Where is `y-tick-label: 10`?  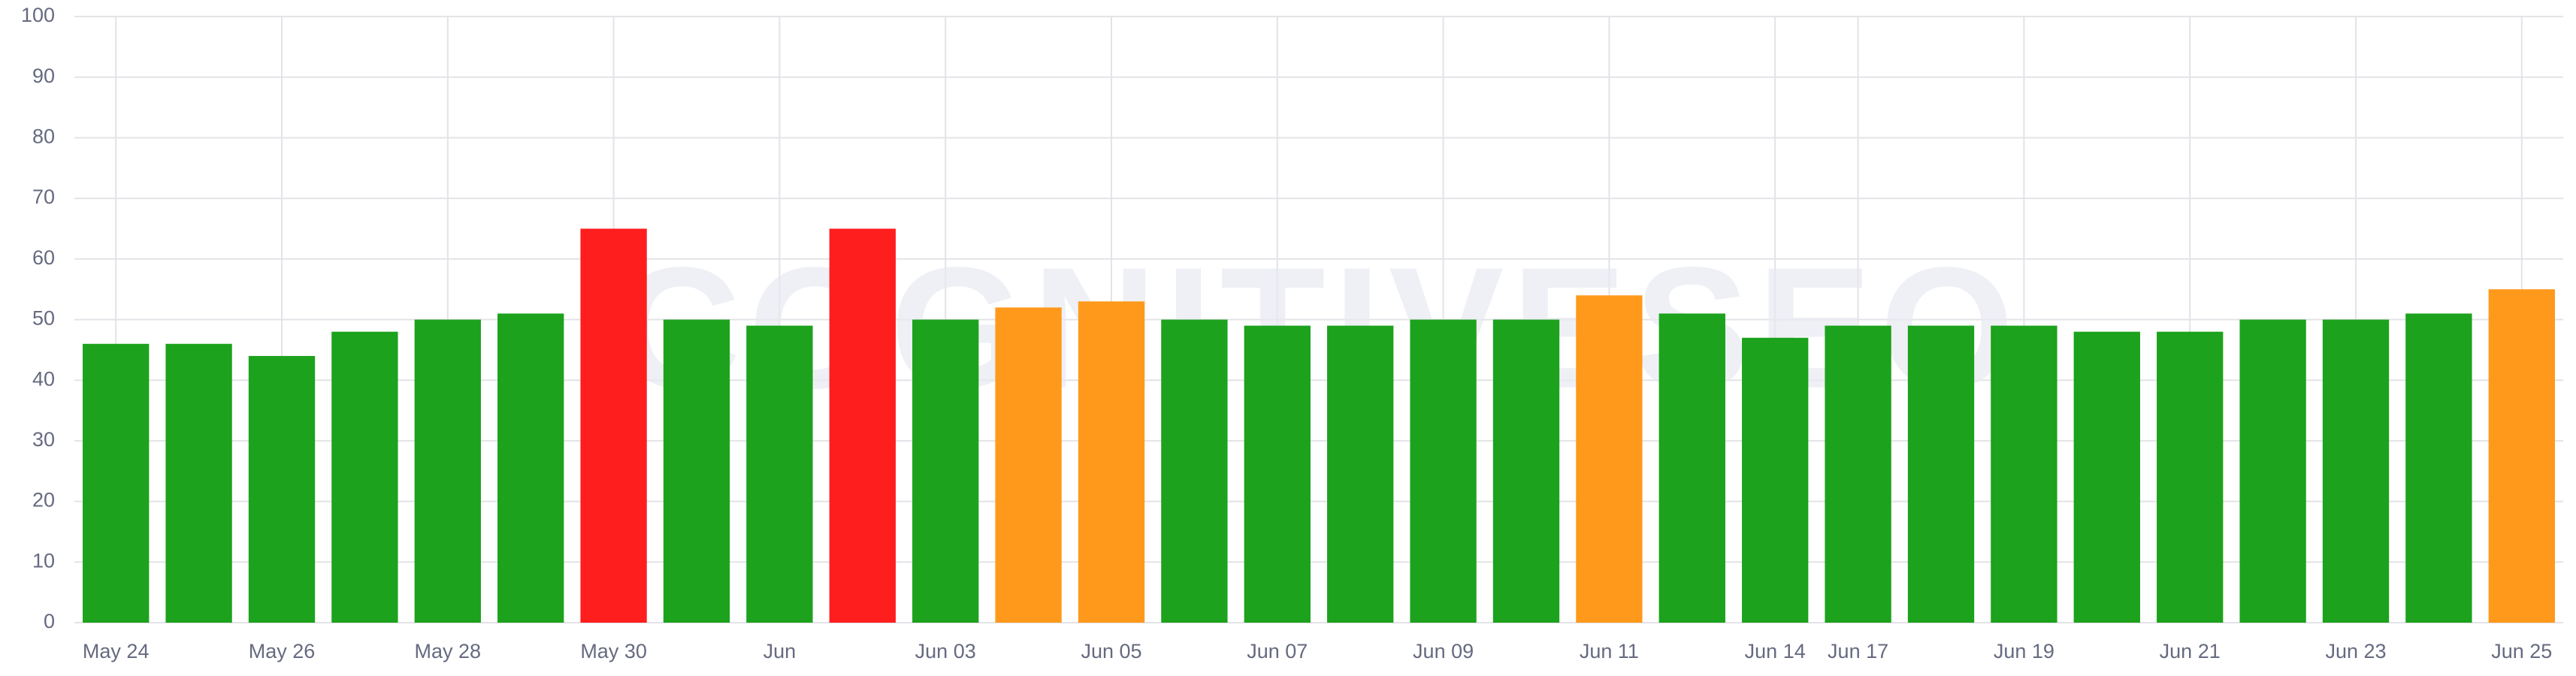 y-tick-label: 10 is located at coordinates (44, 560).